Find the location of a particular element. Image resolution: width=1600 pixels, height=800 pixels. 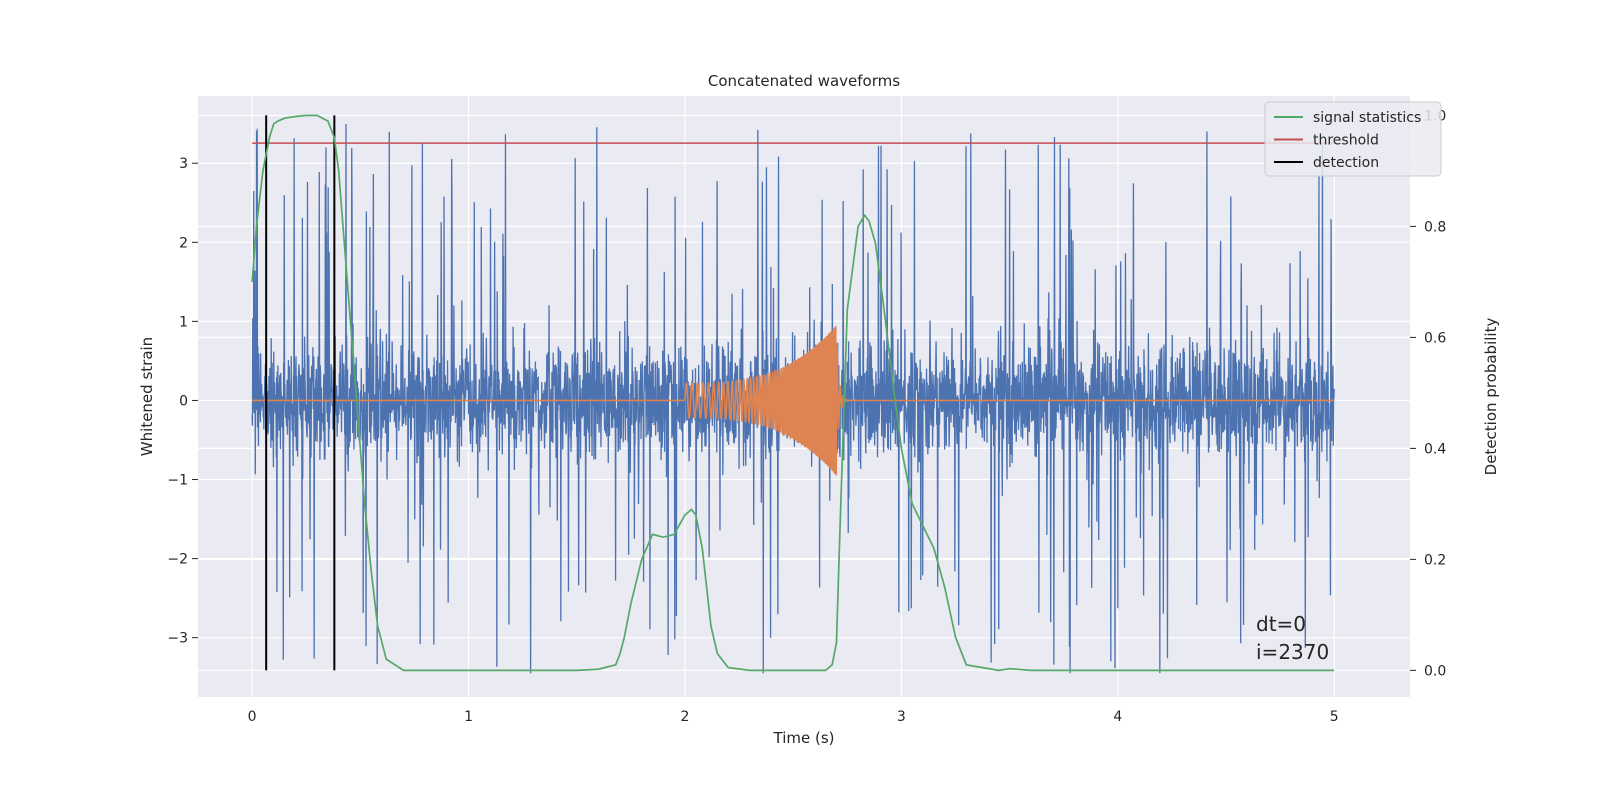

x-axis-label: Time (s) is located at coordinates (804, 738).